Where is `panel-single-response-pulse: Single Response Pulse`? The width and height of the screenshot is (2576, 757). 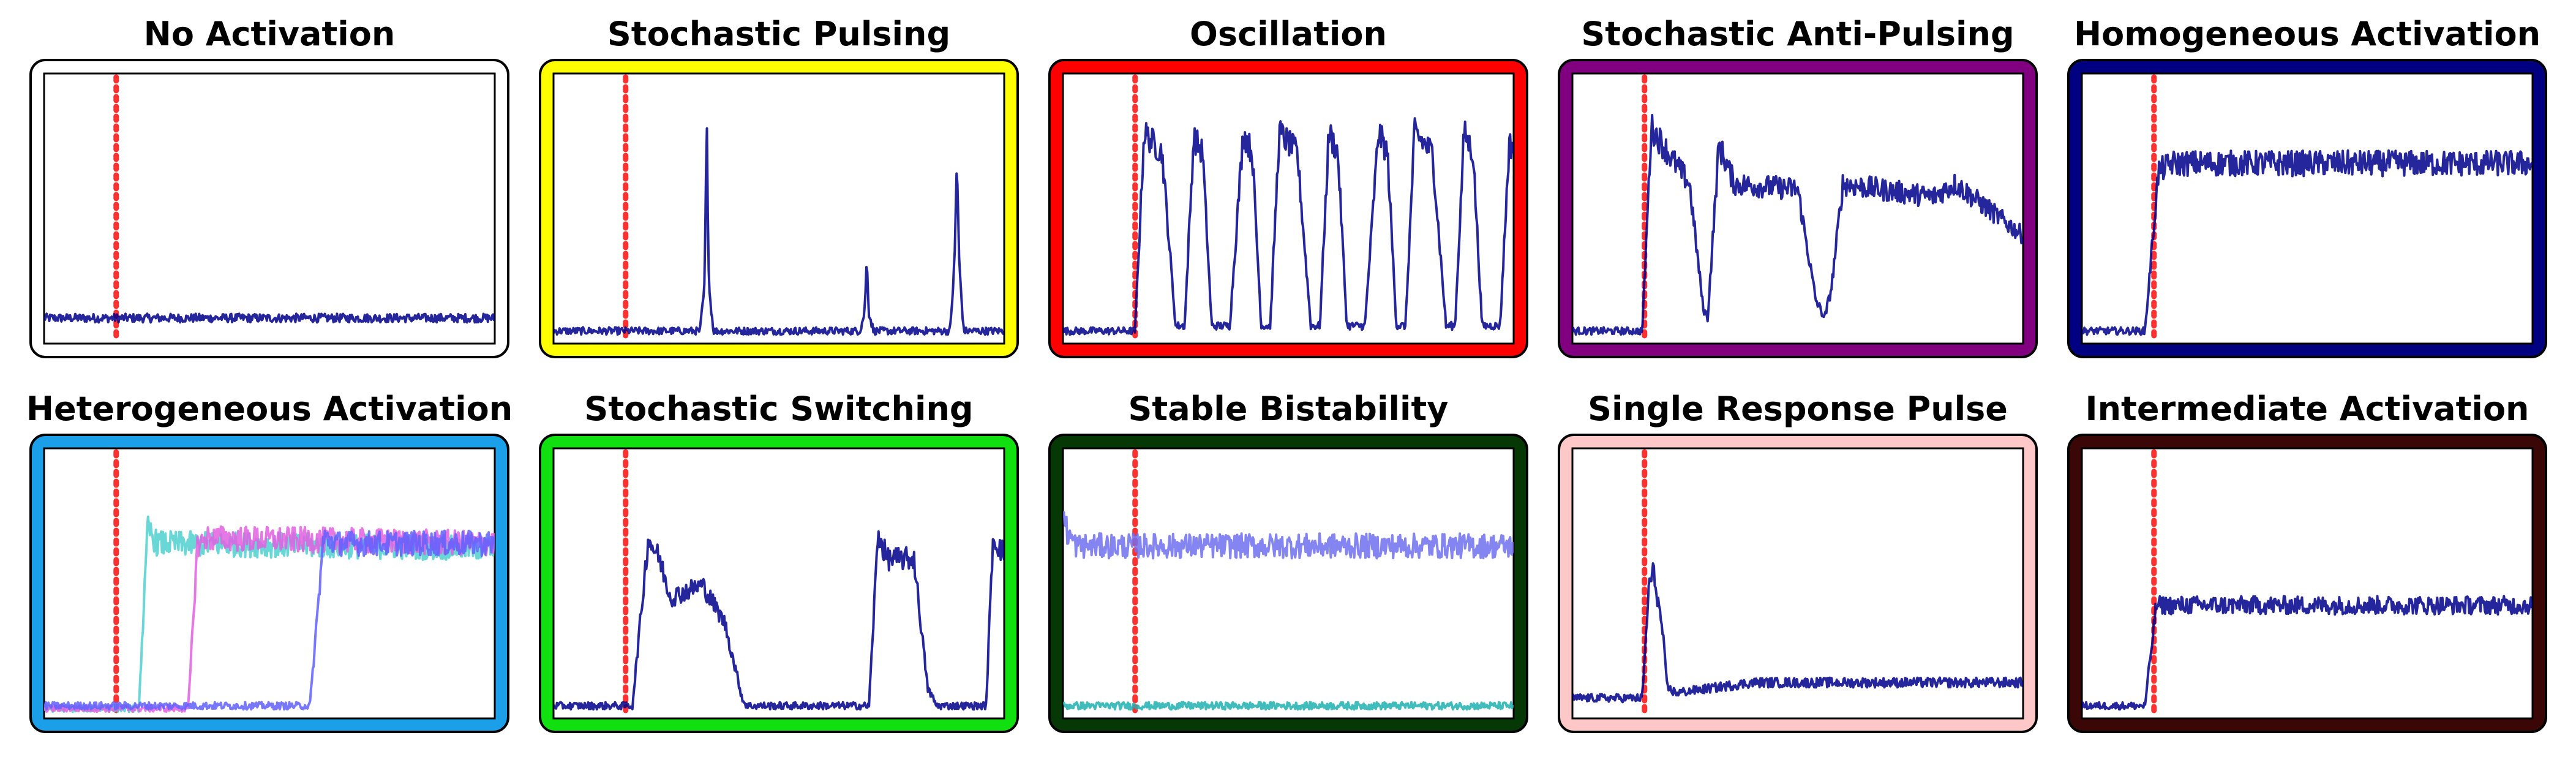
panel-single-response-pulse: Single Response Pulse is located at coordinates (1798, 561).